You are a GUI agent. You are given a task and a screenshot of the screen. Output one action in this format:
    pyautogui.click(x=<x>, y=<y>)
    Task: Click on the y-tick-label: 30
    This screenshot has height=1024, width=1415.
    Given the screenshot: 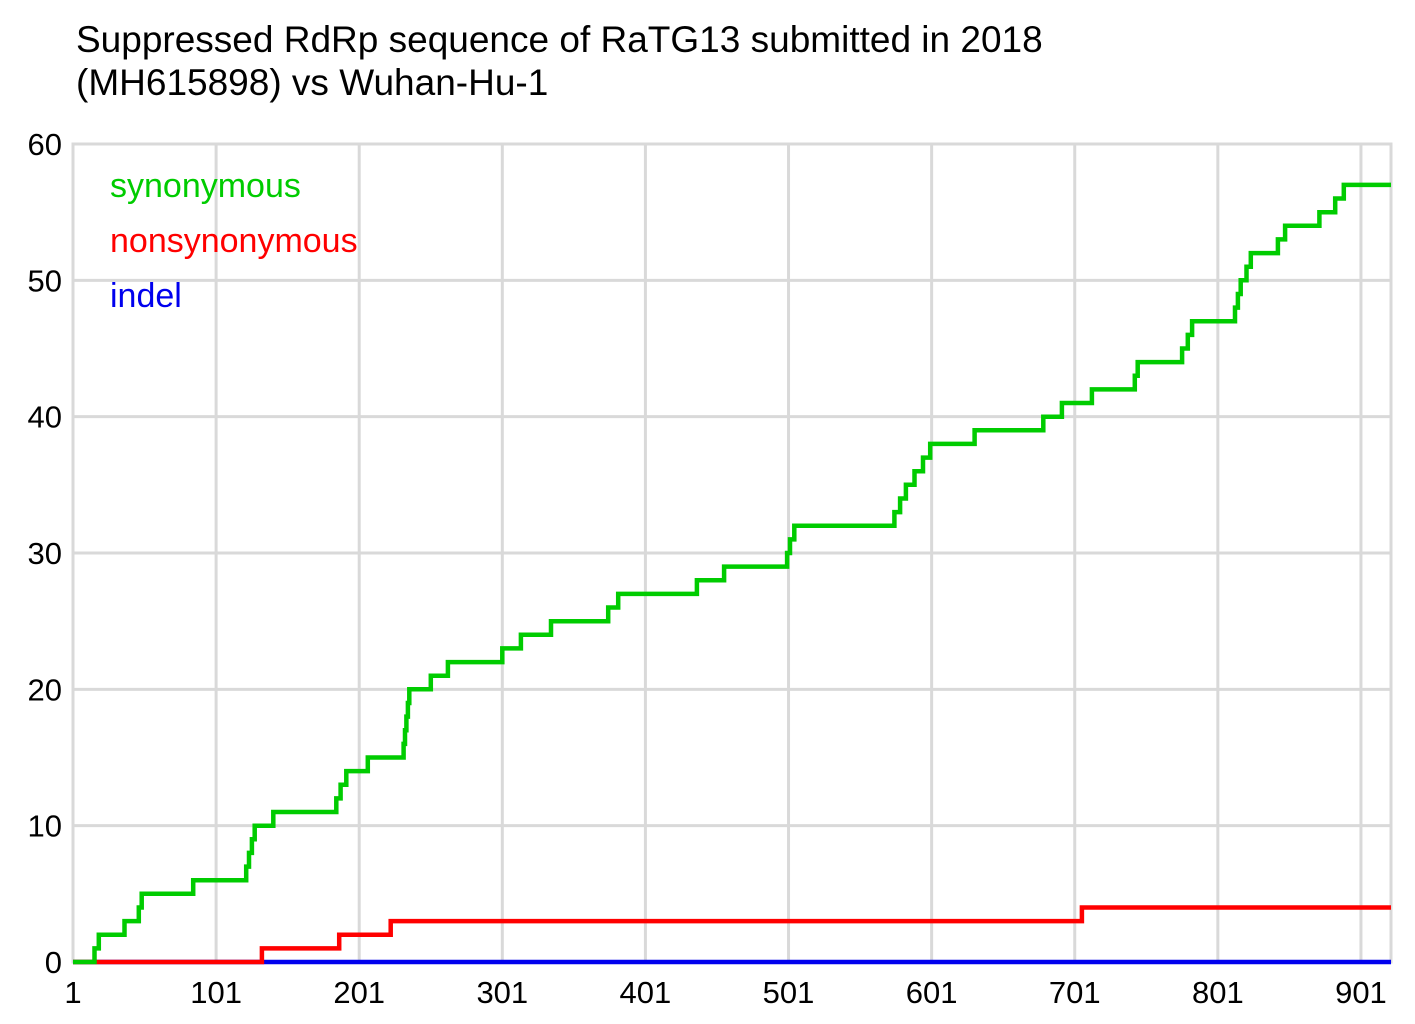 What is the action you would take?
    pyautogui.click(x=45, y=553)
    